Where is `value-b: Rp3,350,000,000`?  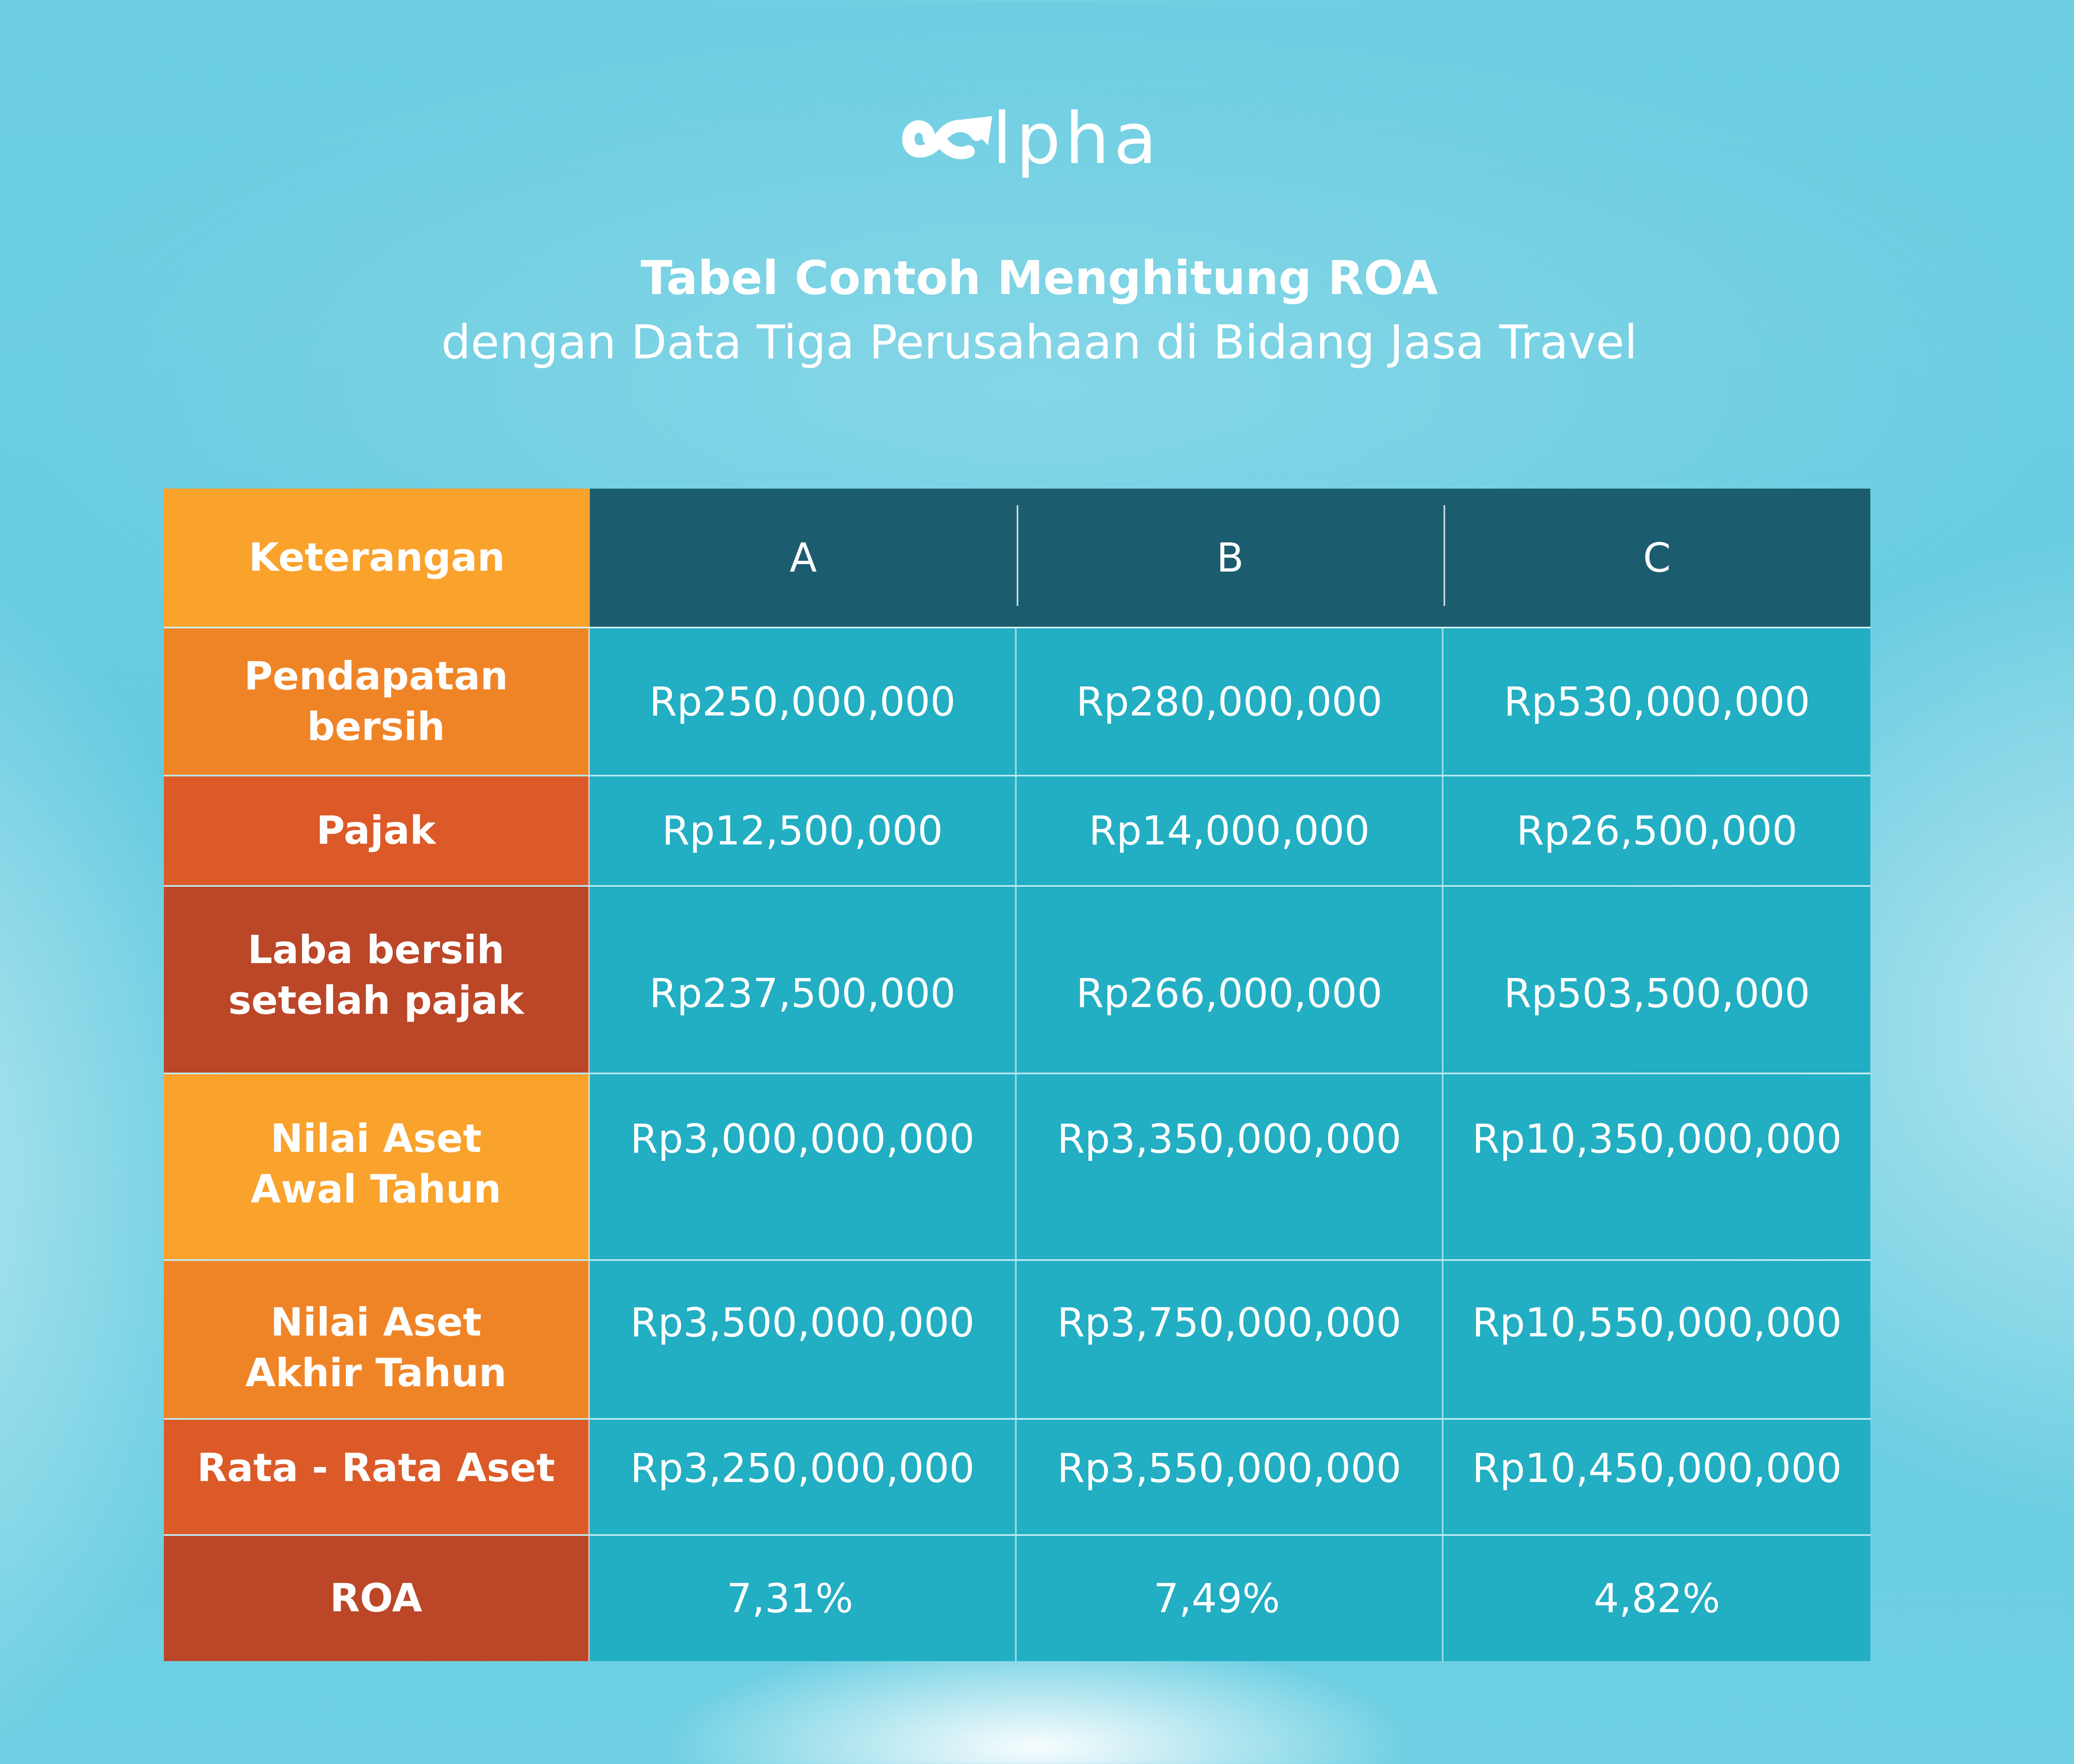 value-b: Rp3,350,000,000 is located at coordinates (1230, 1166).